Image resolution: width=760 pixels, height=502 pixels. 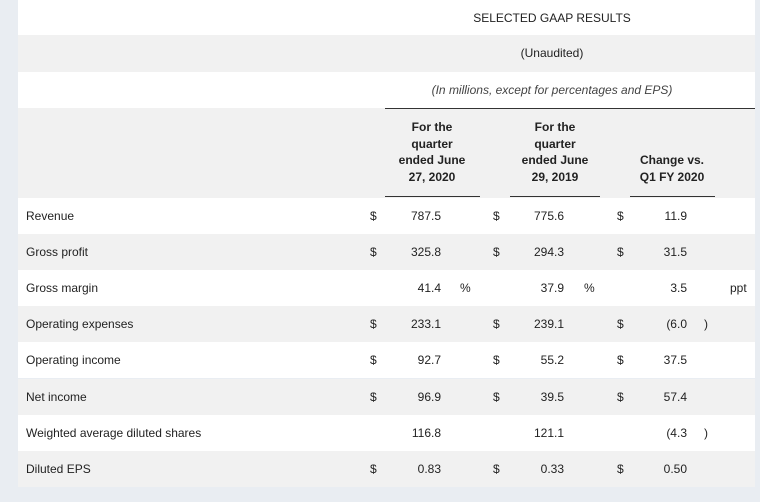 I want to click on value: 37.5, so click(x=675, y=360).